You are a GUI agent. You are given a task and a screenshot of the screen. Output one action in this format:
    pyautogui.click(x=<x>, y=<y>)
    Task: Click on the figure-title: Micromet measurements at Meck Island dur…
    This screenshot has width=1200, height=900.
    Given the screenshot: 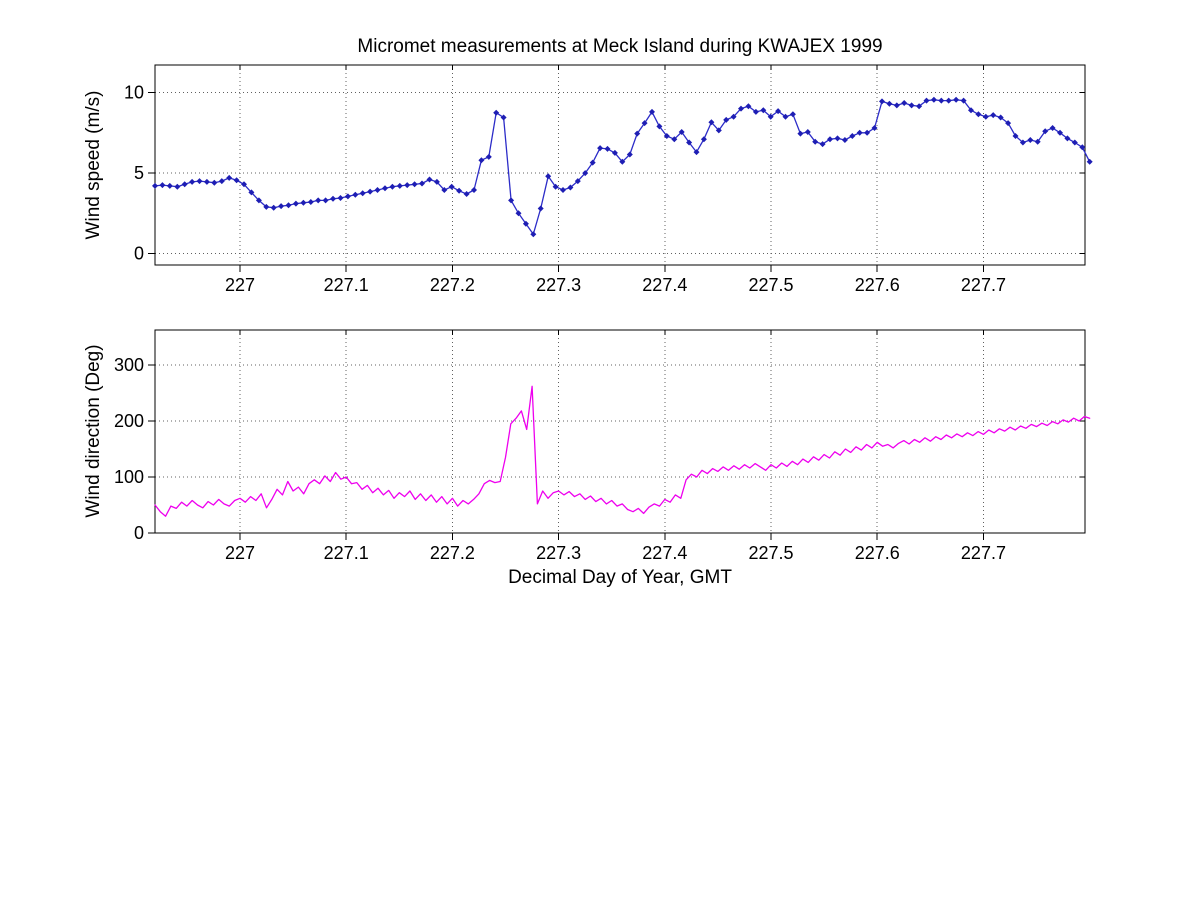 What is the action you would take?
    pyautogui.click(x=619, y=46)
    